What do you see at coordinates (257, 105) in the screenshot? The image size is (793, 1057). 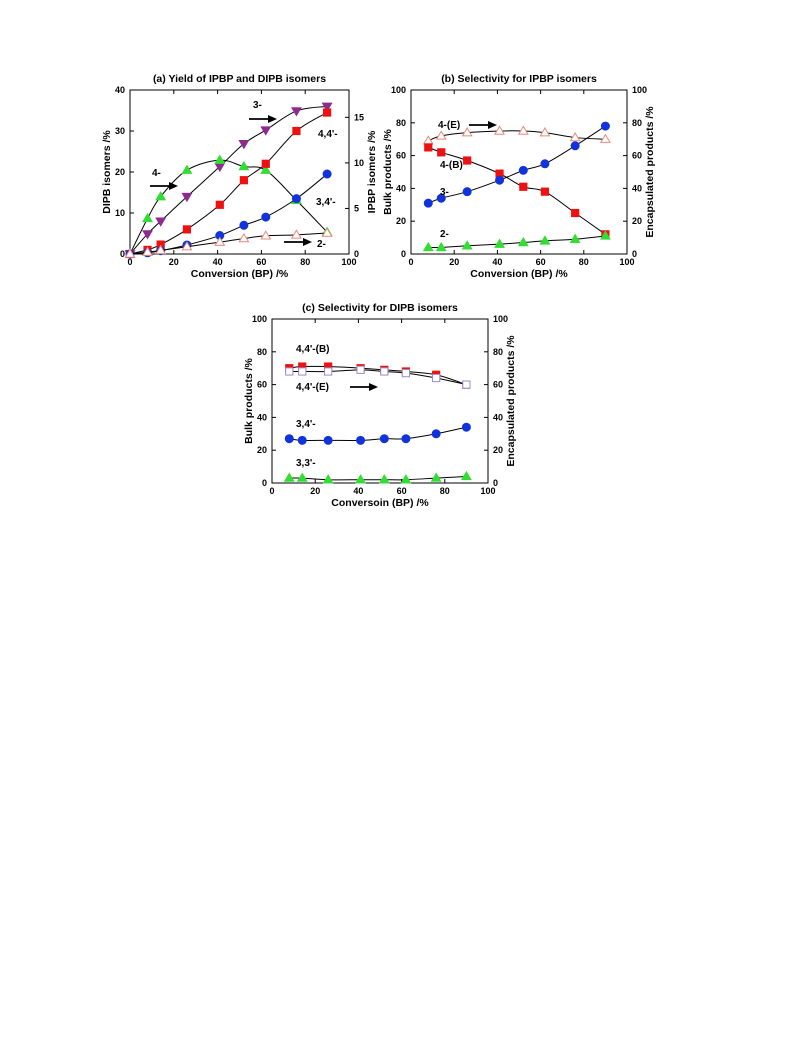 I see `annotation-label: 3-` at bounding box center [257, 105].